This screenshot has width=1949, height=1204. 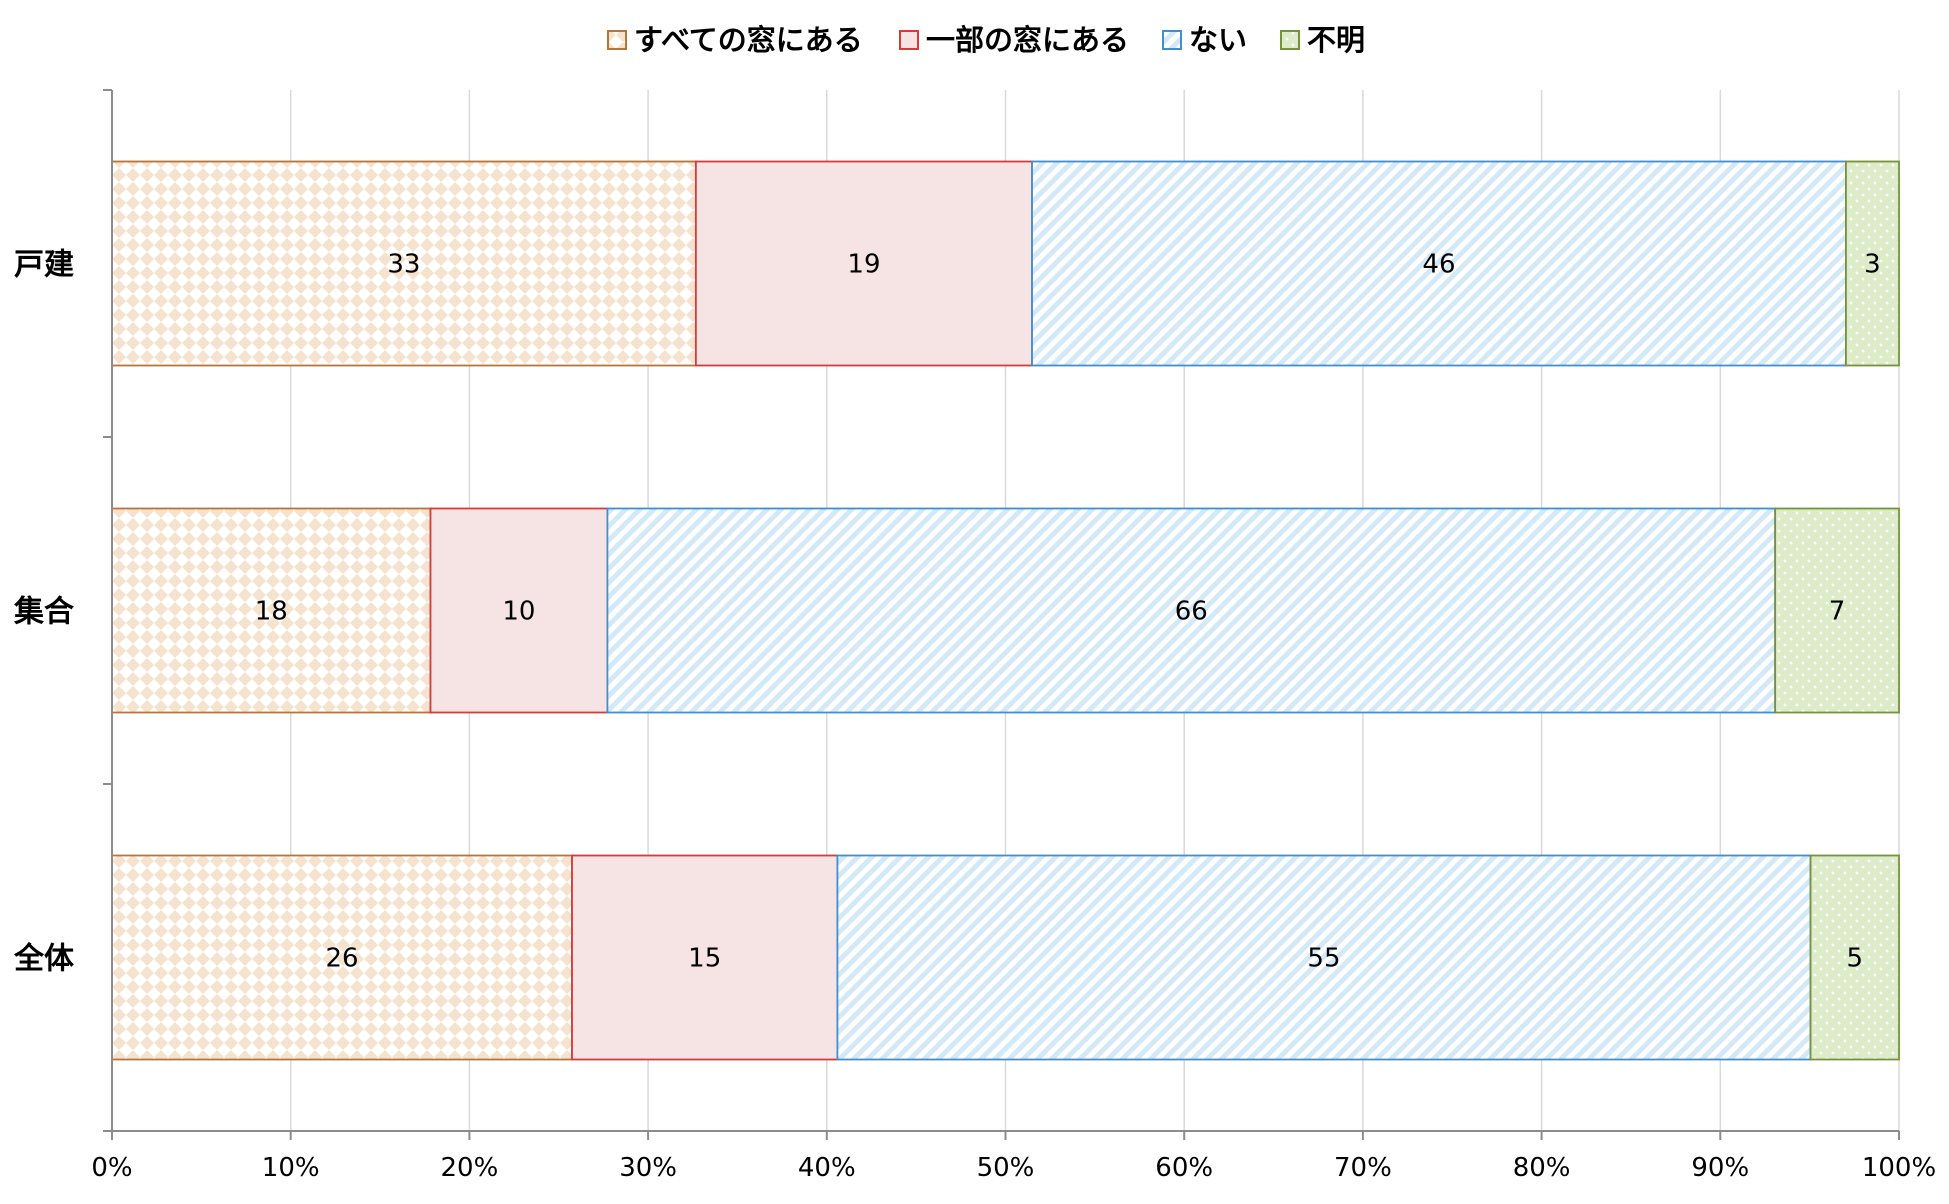 What do you see at coordinates (1027, 40) in the screenshot?
I see `legend-label: 一部の窓にある` at bounding box center [1027, 40].